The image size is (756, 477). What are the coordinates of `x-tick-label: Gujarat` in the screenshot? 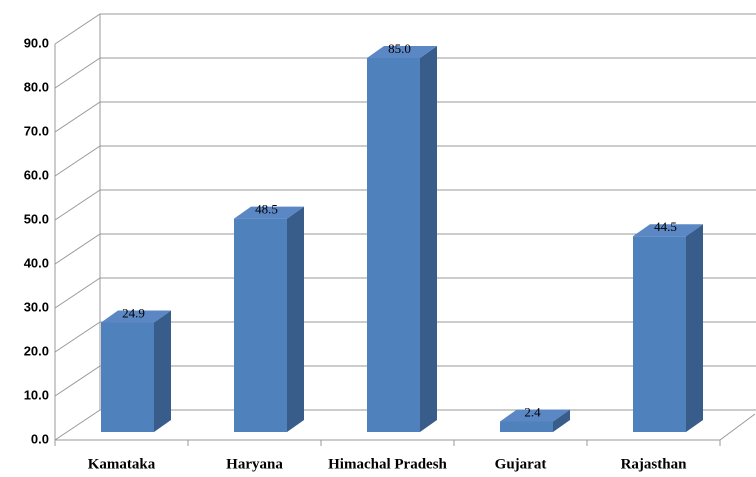 It's located at (521, 464).